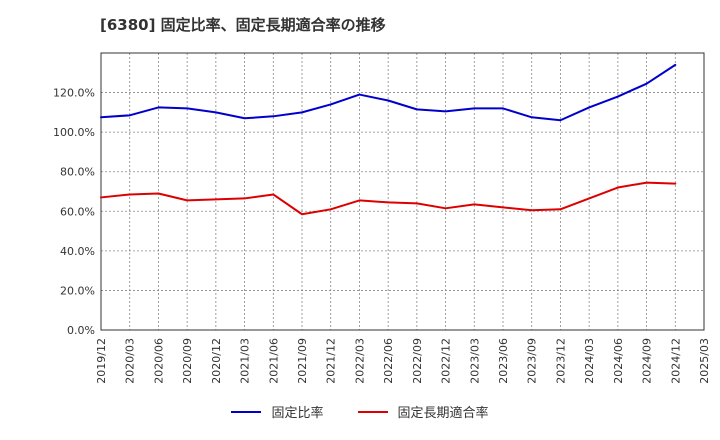  Describe the element at coordinates (675, 361) in the screenshot. I see `x-tick-label: 2024/12` at that location.